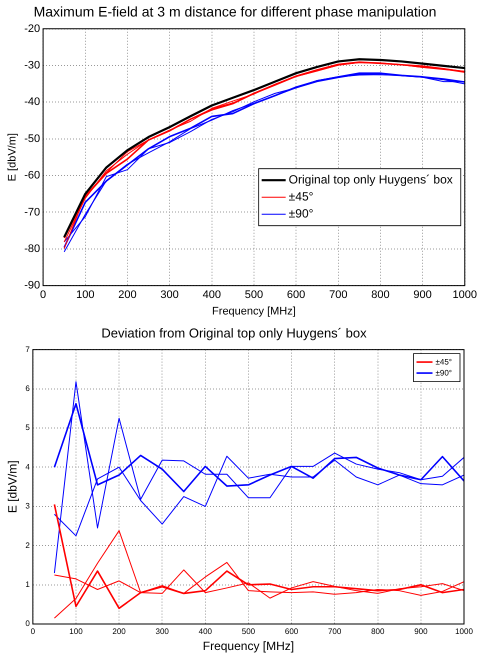 Image resolution: width=480 pixels, height=654 pixels. Describe the element at coordinates (32, 102) in the screenshot. I see `y-tick-label: -40` at that location.